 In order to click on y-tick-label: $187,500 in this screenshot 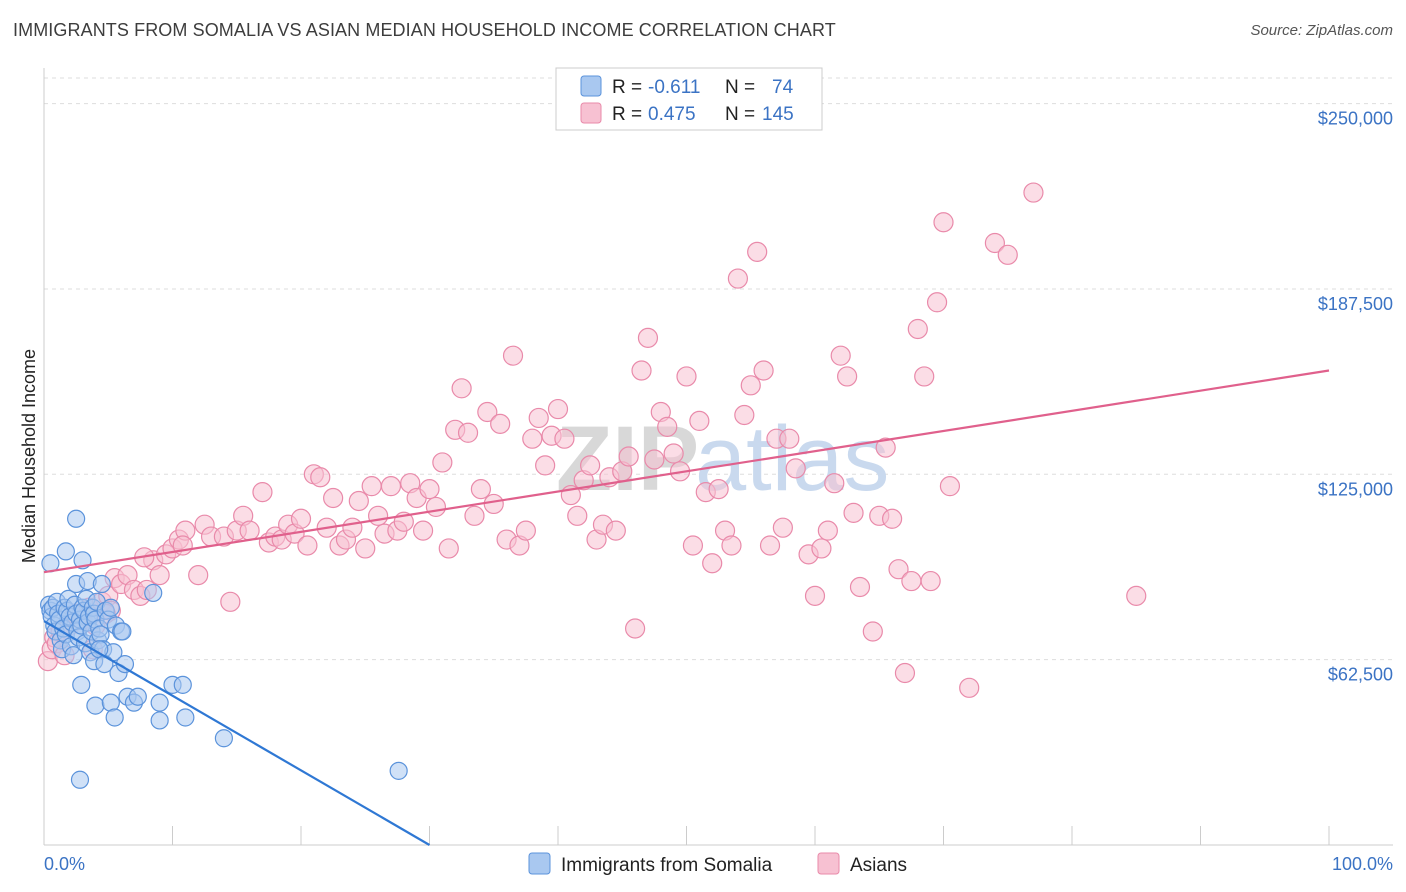, I will do `click(1355, 304)`.